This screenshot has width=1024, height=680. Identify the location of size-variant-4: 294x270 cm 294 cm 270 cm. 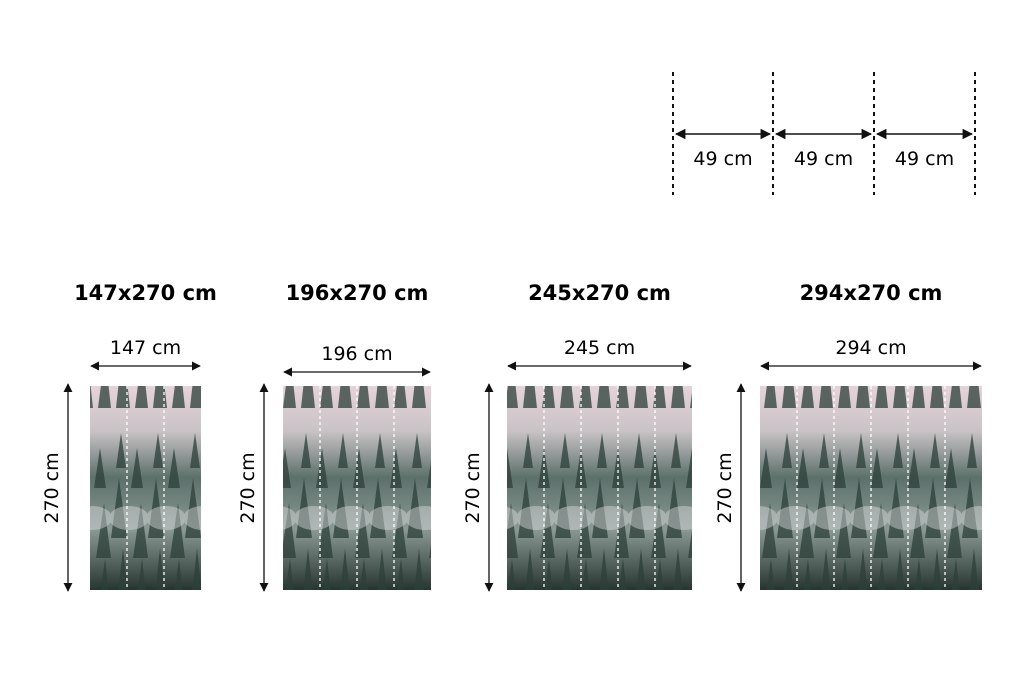
(848, 436).